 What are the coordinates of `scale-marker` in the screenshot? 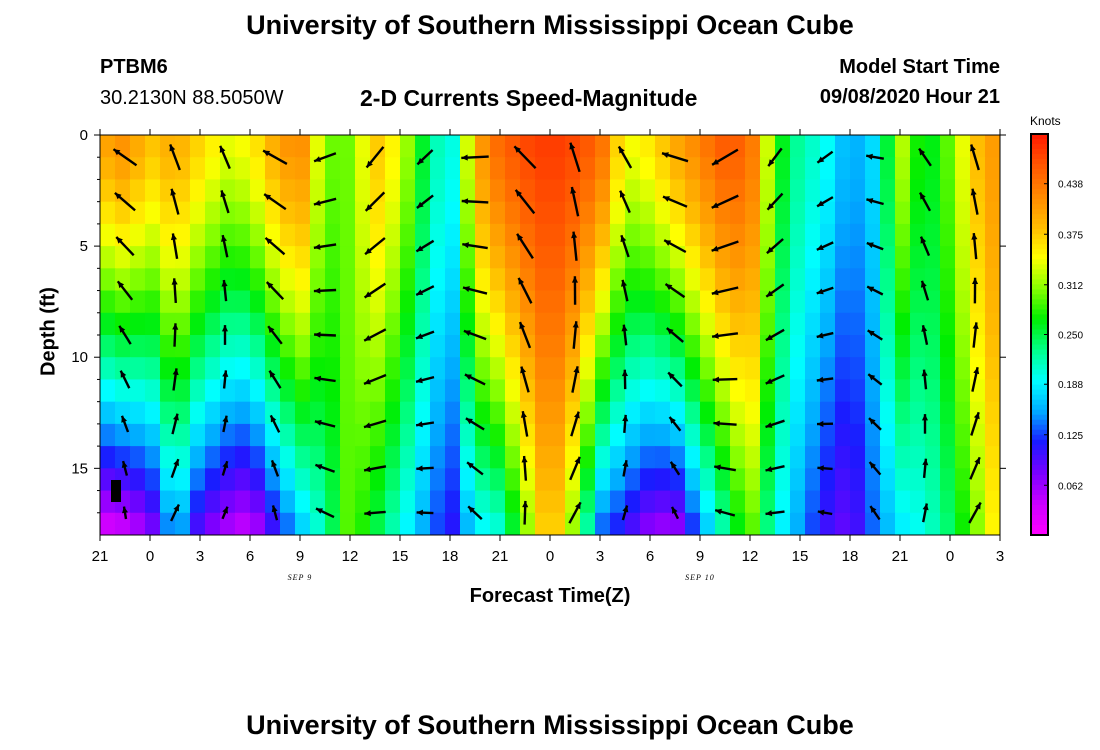 It's located at (116, 491).